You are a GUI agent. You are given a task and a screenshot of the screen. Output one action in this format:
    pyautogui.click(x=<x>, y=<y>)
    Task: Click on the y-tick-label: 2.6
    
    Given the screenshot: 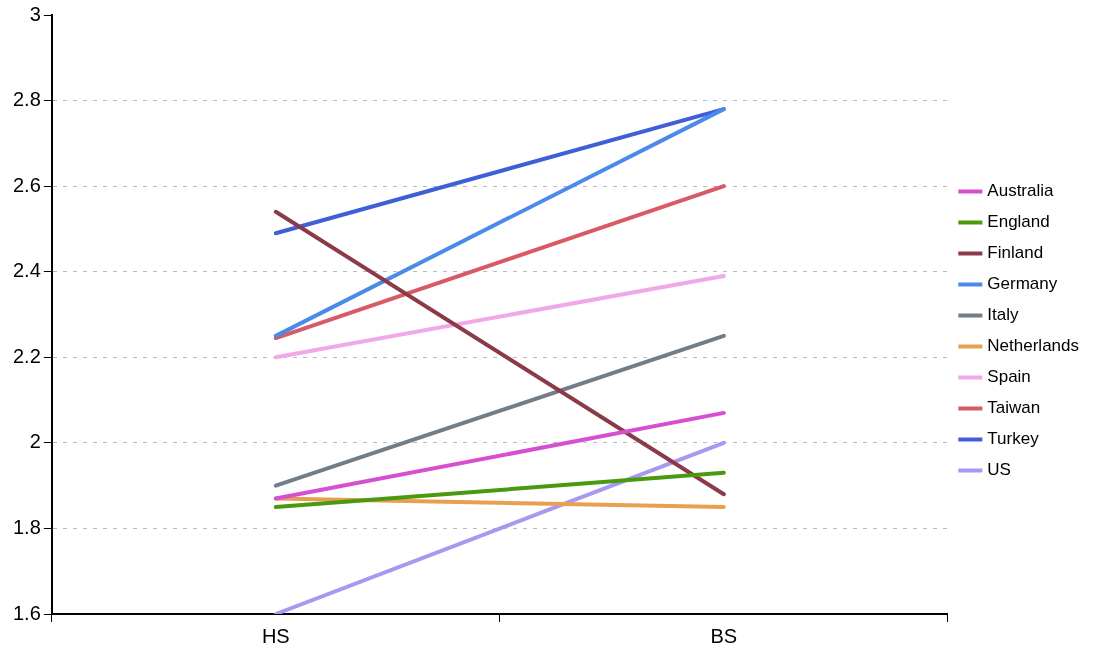 What is the action you would take?
    pyautogui.click(x=26, y=184)
    